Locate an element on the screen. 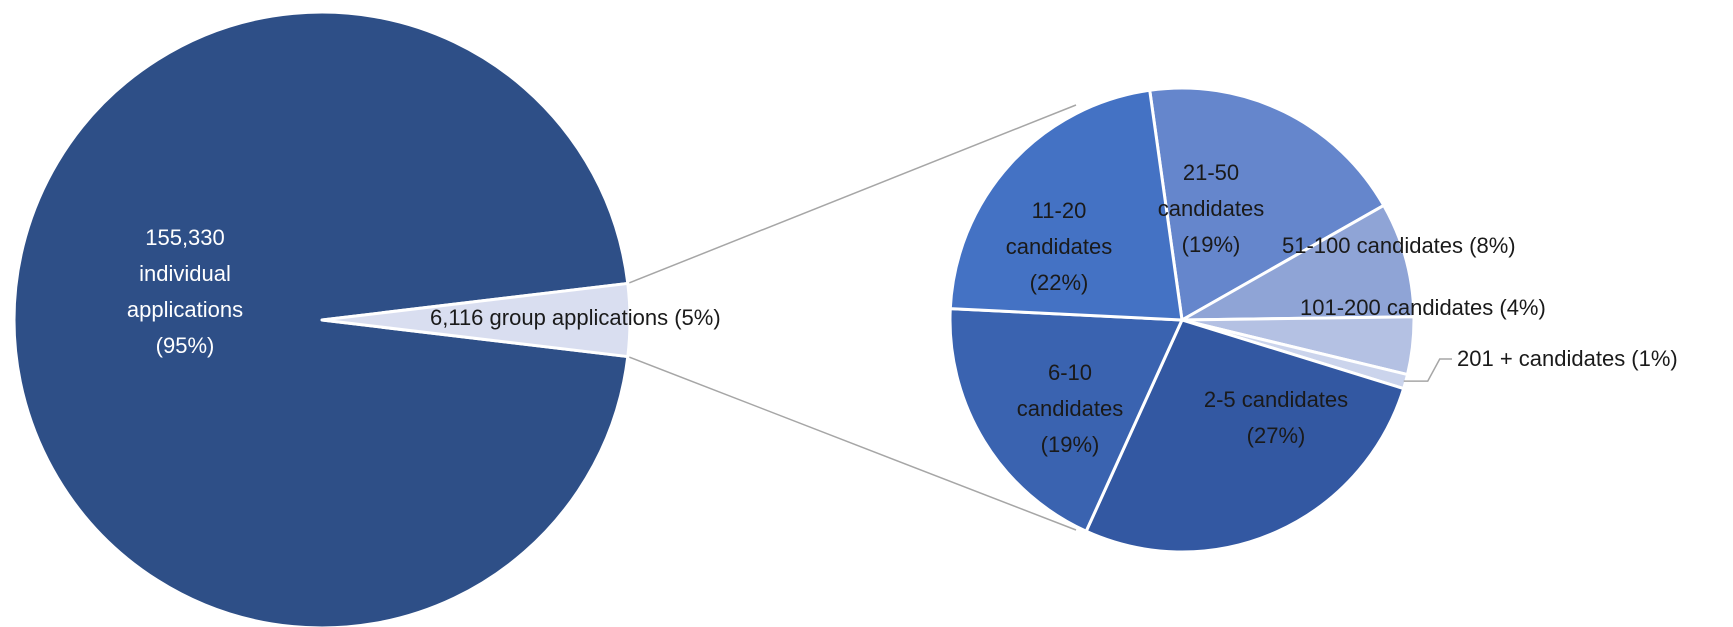  data-label-line: 6,116 group applications (5%) is located at coordinates (575, 317).